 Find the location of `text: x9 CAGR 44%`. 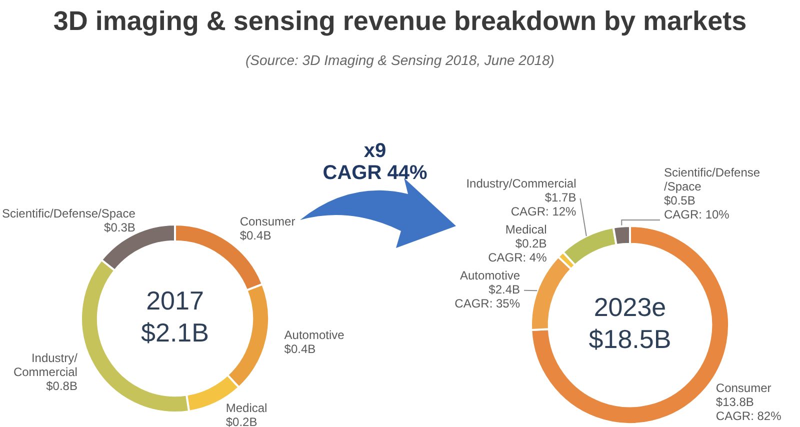

text: x9 CAGR 44% is located at coordinates (375, 162).